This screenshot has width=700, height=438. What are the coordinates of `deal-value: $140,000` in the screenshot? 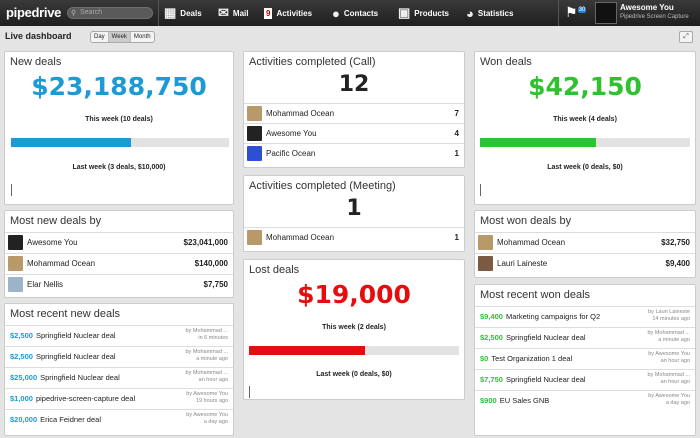 It's located at (211, 263).